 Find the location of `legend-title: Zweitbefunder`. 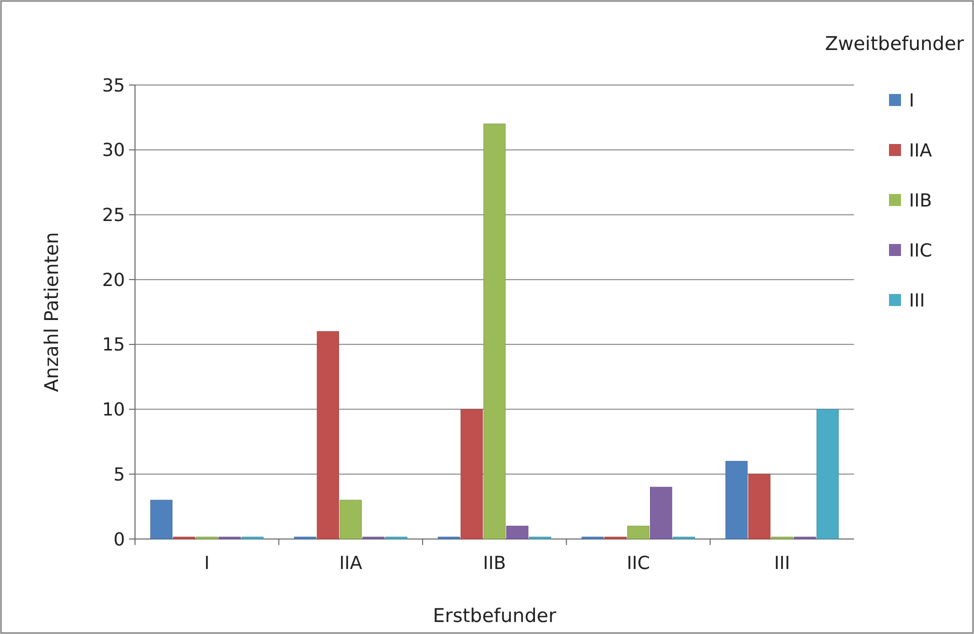

legend-title: Zweitbefunder is located at coordinates (894, 44).